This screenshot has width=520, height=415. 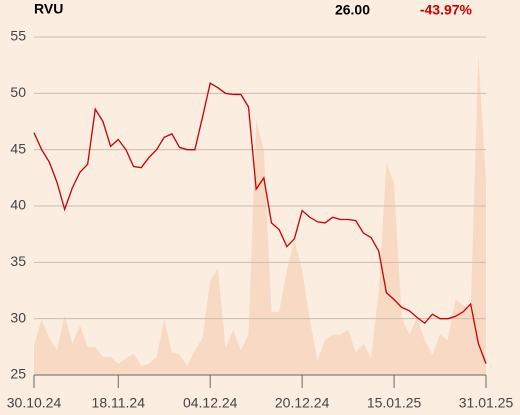 I want to click on y-tick-label: 25, so click(x=18, y=374).